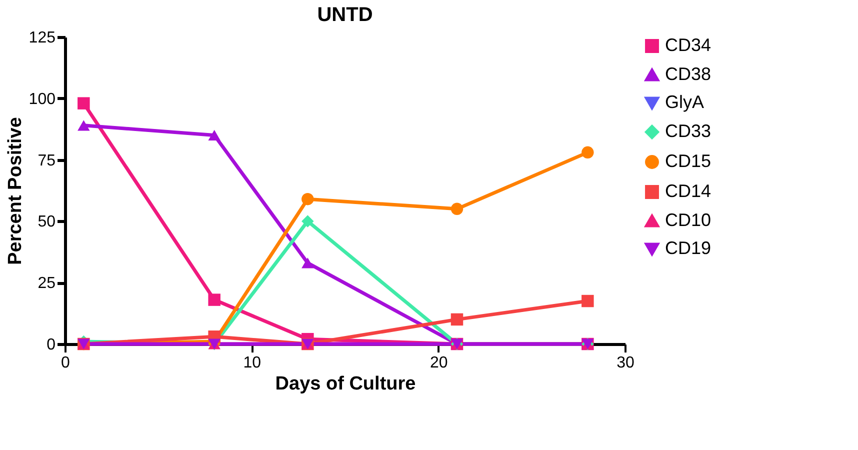 Image resolution: width=858 pixels, height=450 pixels. What do you see at coordinates (252, 363) in the screenshot?
I see `x-tick-label: 10` at bounding box center [252, 363].